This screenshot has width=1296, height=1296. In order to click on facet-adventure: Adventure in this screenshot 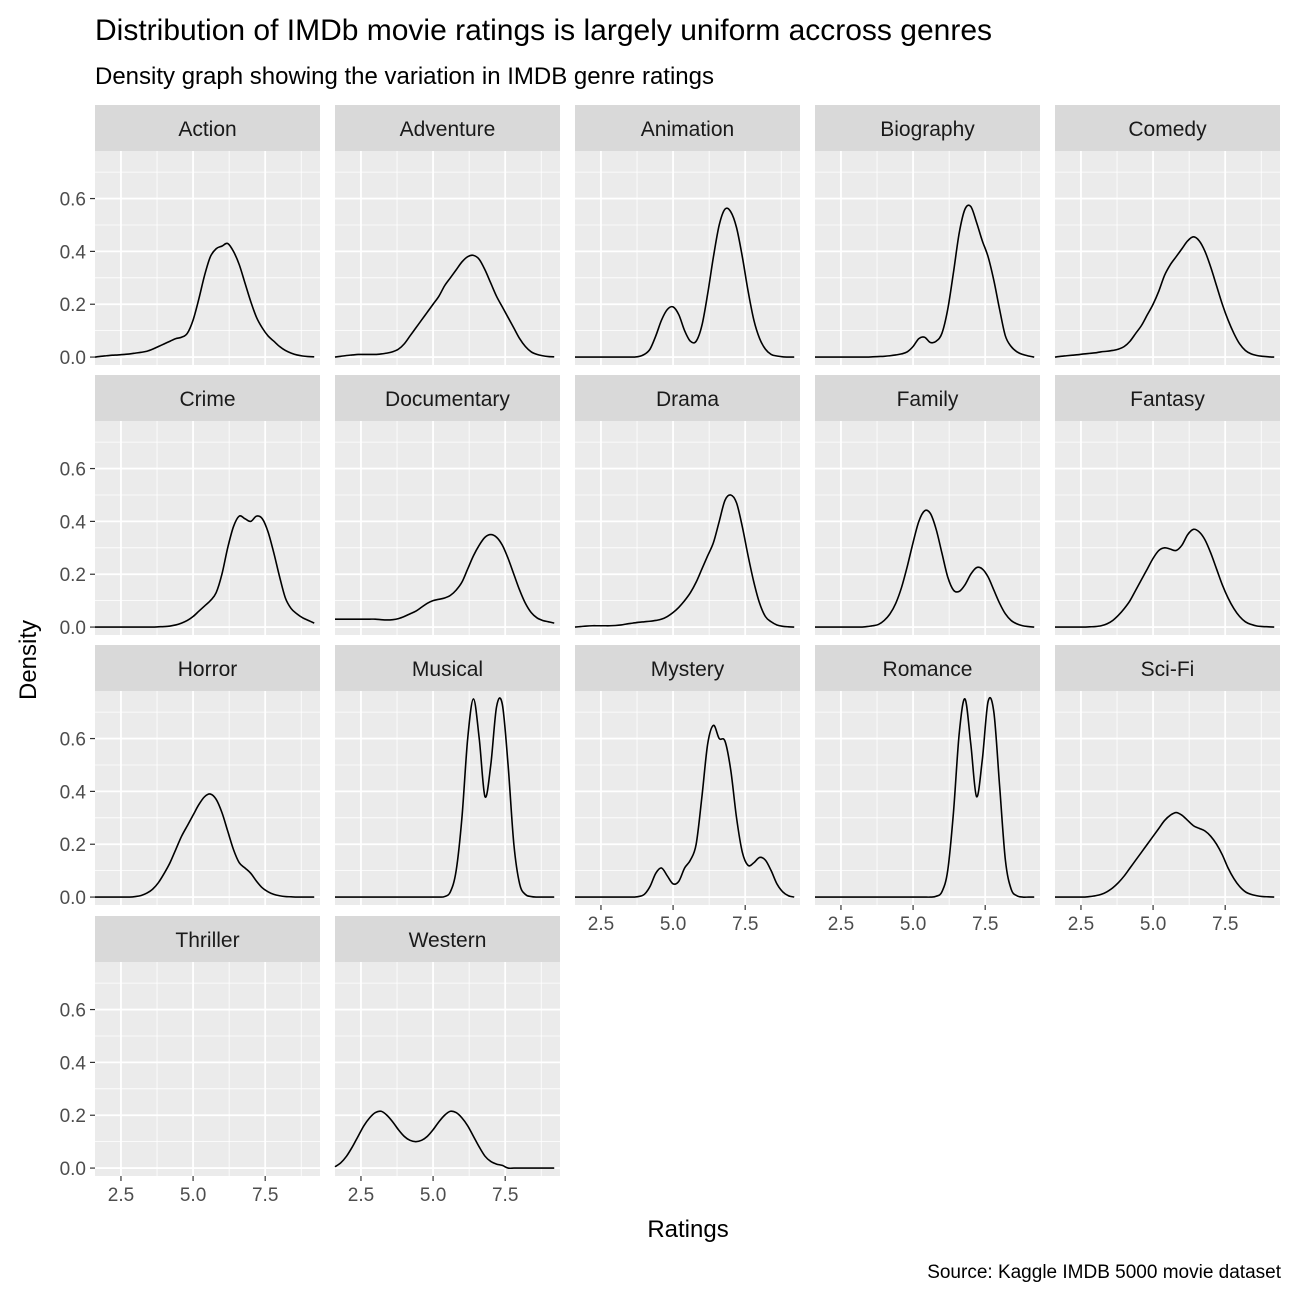, I will do `click(447, 235)`.